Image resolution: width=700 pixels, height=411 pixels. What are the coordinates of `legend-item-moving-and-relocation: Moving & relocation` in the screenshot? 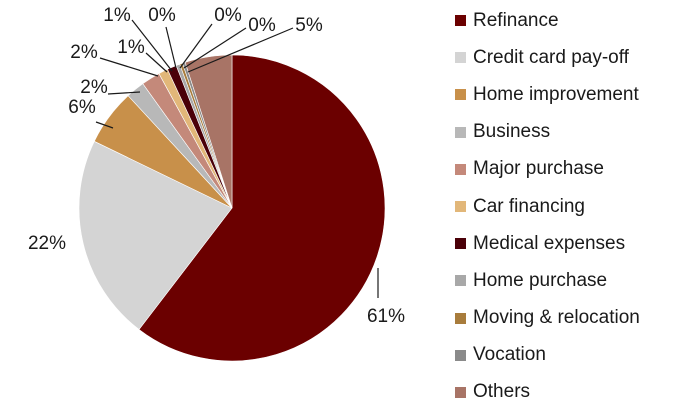 It's located at (547, 318).